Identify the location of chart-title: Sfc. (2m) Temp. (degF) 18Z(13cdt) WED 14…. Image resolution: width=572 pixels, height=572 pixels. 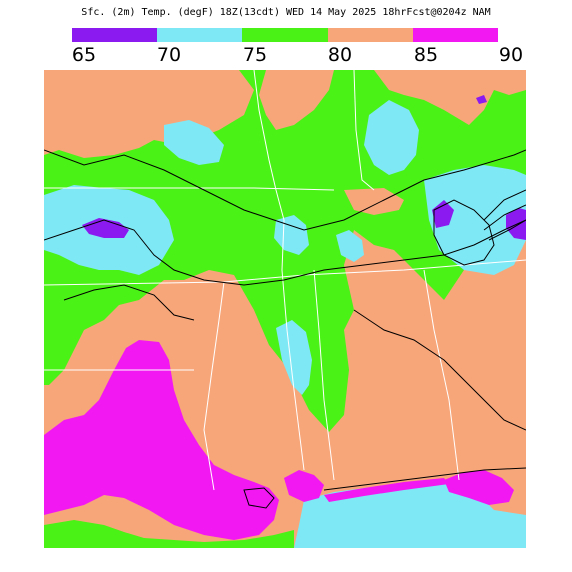
(286, 12).